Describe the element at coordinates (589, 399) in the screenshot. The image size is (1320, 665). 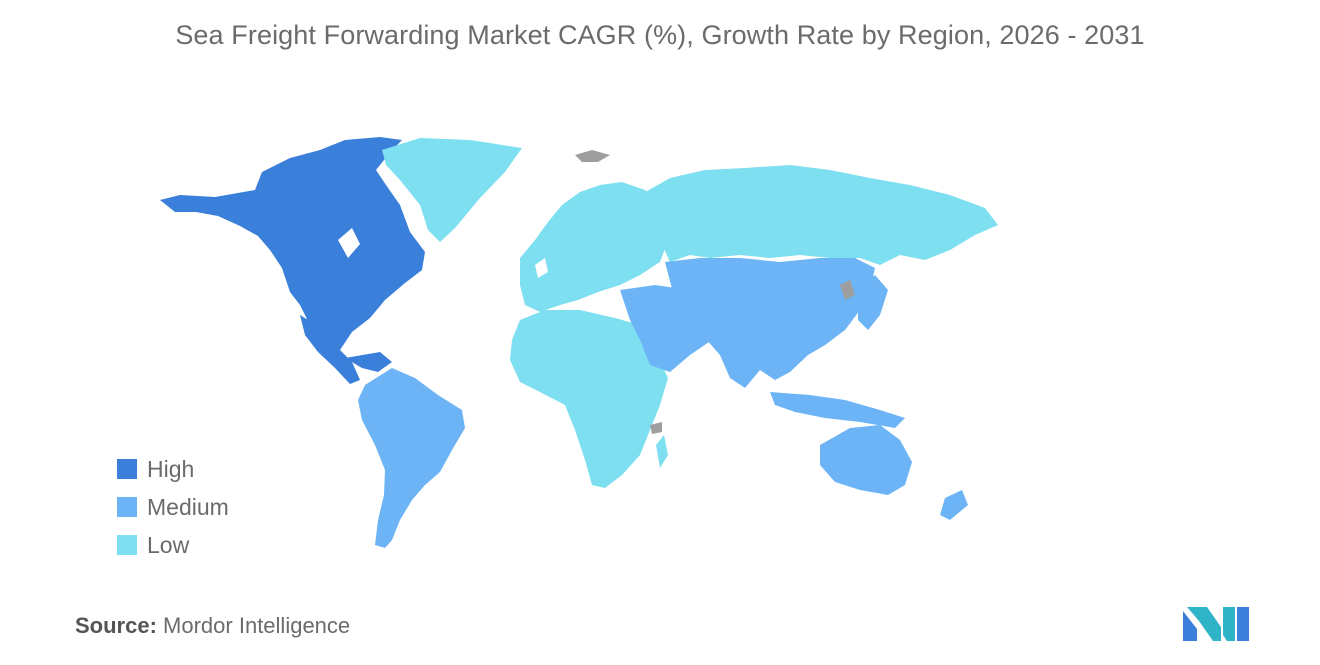
I see `region-africa` at that location.